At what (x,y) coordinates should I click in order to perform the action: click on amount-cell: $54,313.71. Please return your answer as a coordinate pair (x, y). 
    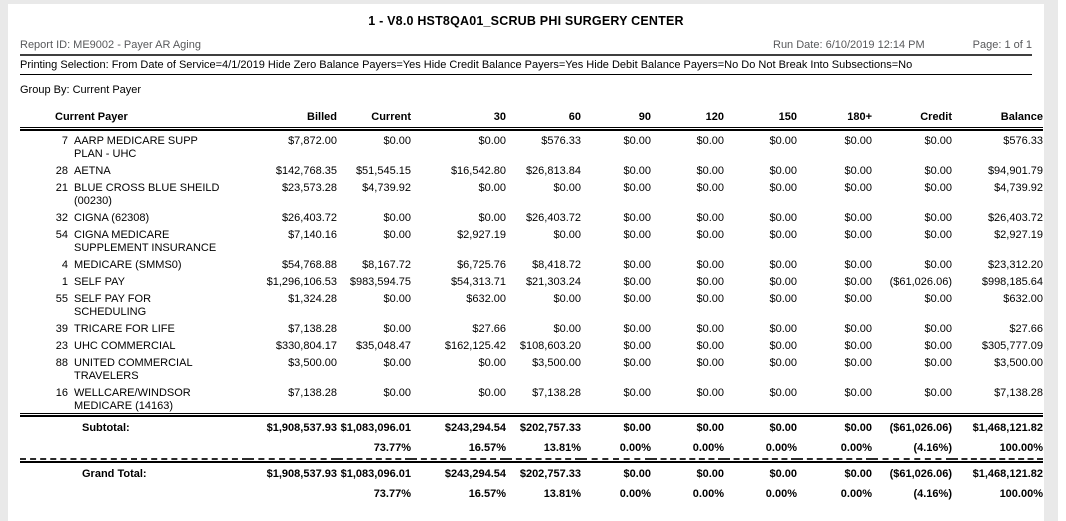
    Looking at the image, I should click on (478, 282).